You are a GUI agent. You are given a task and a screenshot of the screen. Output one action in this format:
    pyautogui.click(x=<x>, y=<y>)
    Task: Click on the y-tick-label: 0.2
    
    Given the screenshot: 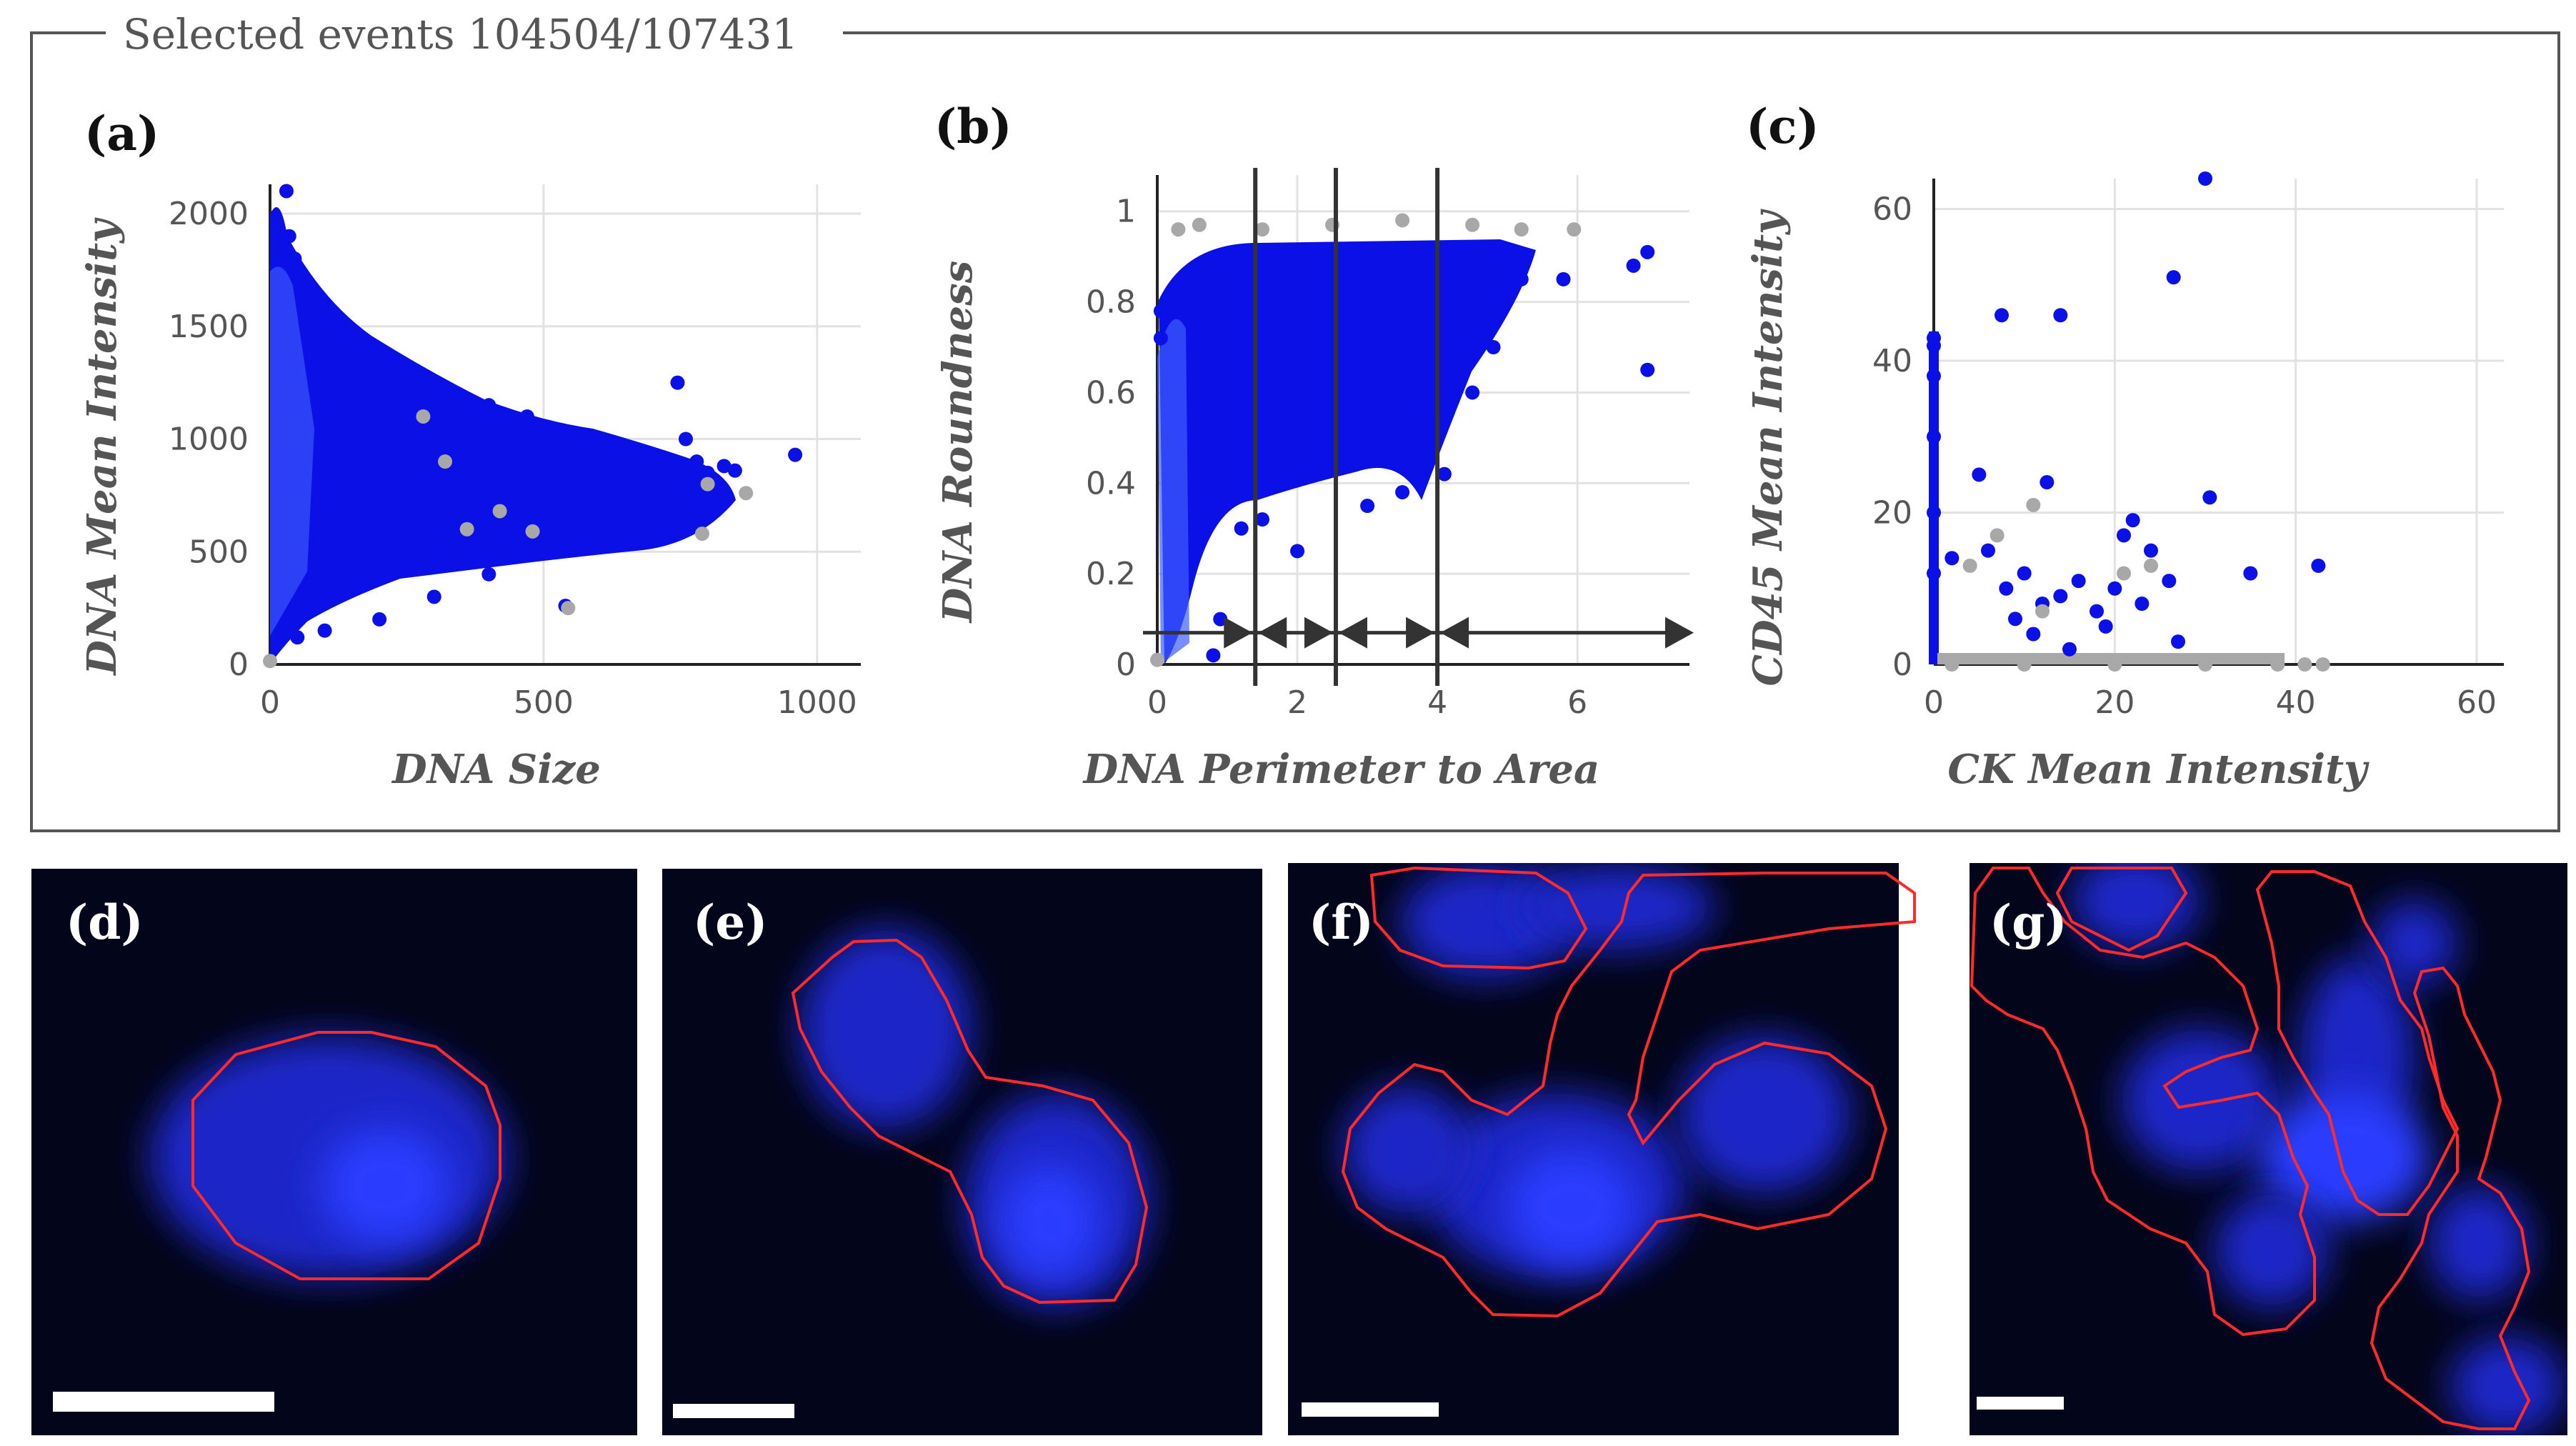 What is the action you would take?
    pyautogui.click(x=1111, y=574)
    